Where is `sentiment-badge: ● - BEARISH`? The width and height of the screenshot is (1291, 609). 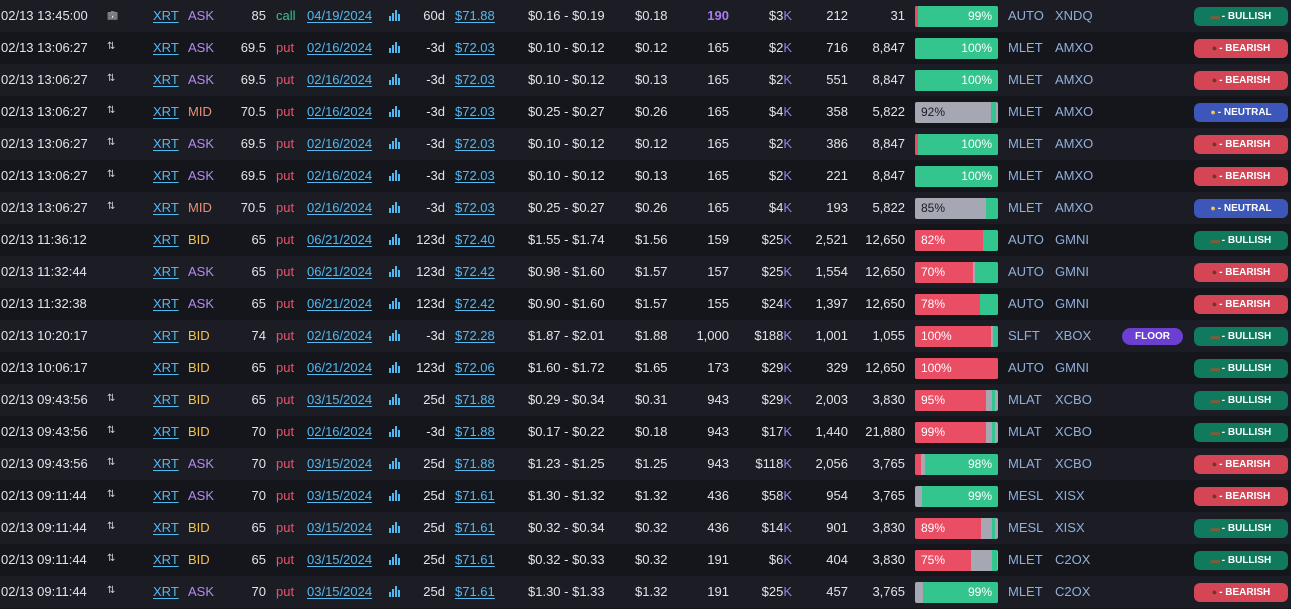
sentiment-badge: ● - BEARISH is located at coordinates (1241, 592).